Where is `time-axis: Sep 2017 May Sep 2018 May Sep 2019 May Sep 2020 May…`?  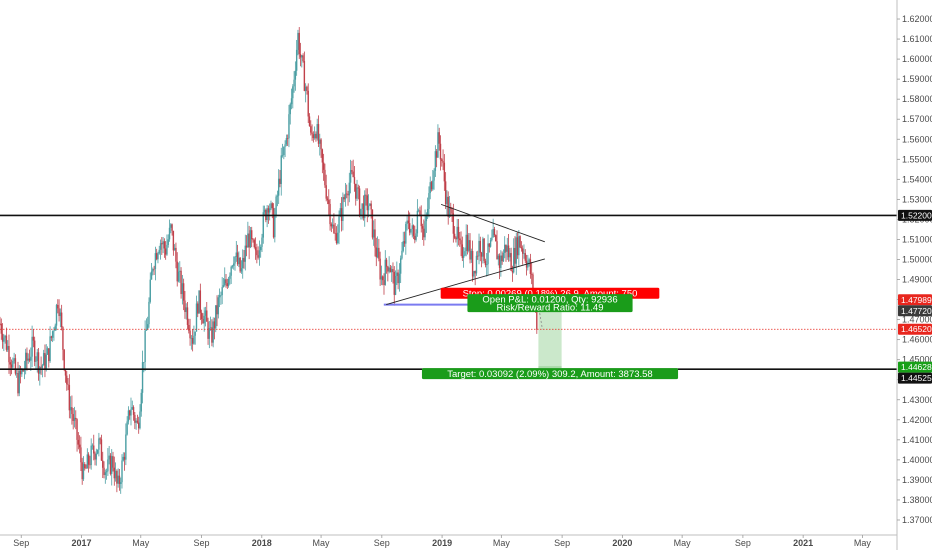 time-axis: Sep 2017 May Sep 2018 May Sep 2019 May Sep 2020 May… is located at coordinates (448, 541).